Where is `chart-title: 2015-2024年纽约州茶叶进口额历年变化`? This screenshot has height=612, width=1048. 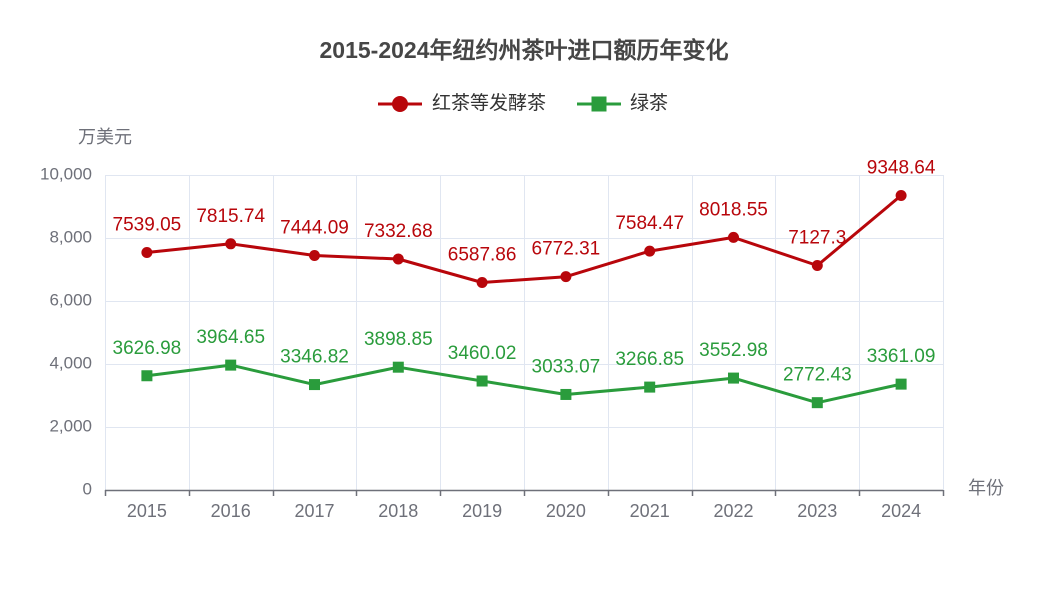
chart-title: 2015-2024年纽约州茶叶进口额历年变化 is located at coordinates (524, 50).